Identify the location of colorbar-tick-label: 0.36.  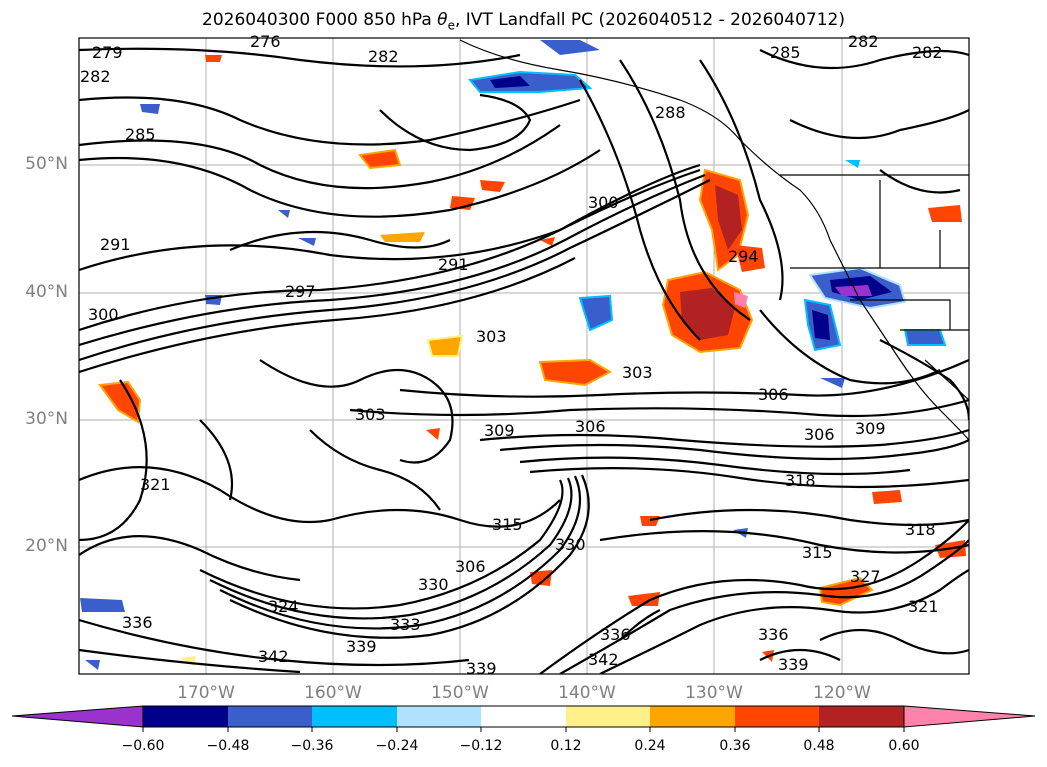
(735, 746).